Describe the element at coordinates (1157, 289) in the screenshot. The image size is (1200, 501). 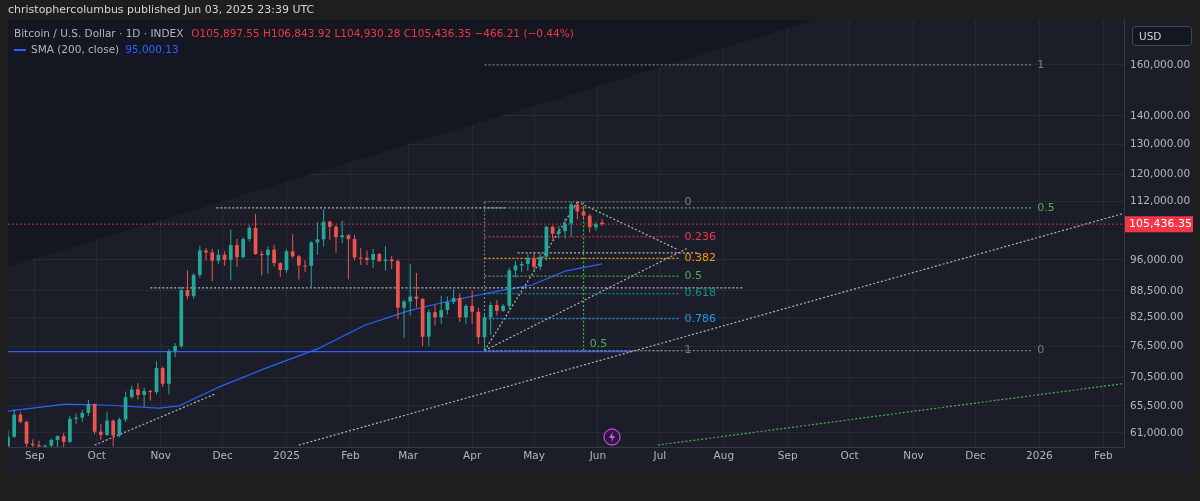
I see `y-tick-label: 88,500.00` at that location.